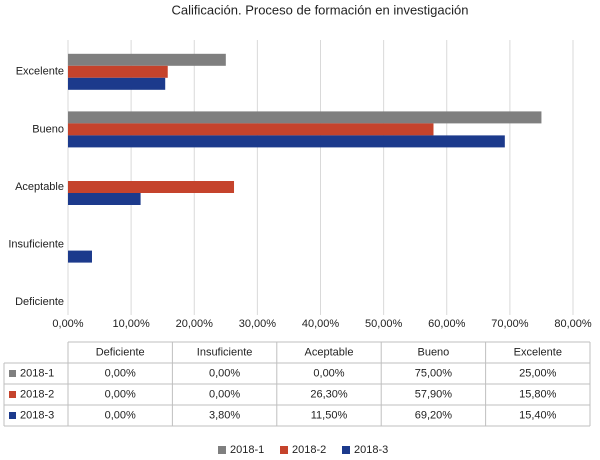 The width and height of the screenshot is (600, 460). Describe the element at coordinates (329, 352) in the screenshot. I see `table-header: Aceptable` at that location.